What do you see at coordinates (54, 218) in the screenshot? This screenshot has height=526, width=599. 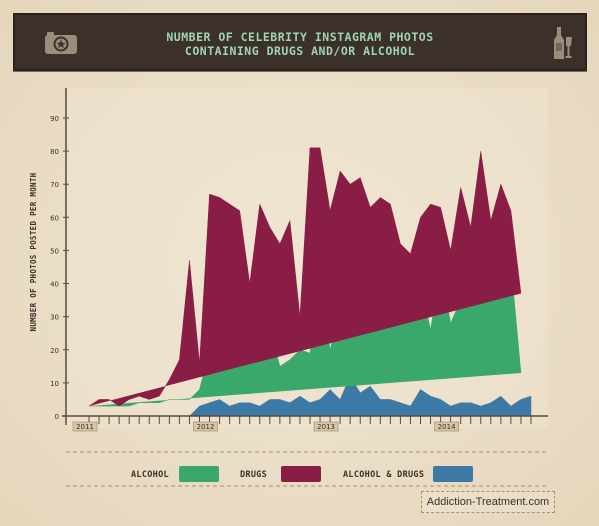 I see `y-tick-label: 60` at bounding box center [54, 218].